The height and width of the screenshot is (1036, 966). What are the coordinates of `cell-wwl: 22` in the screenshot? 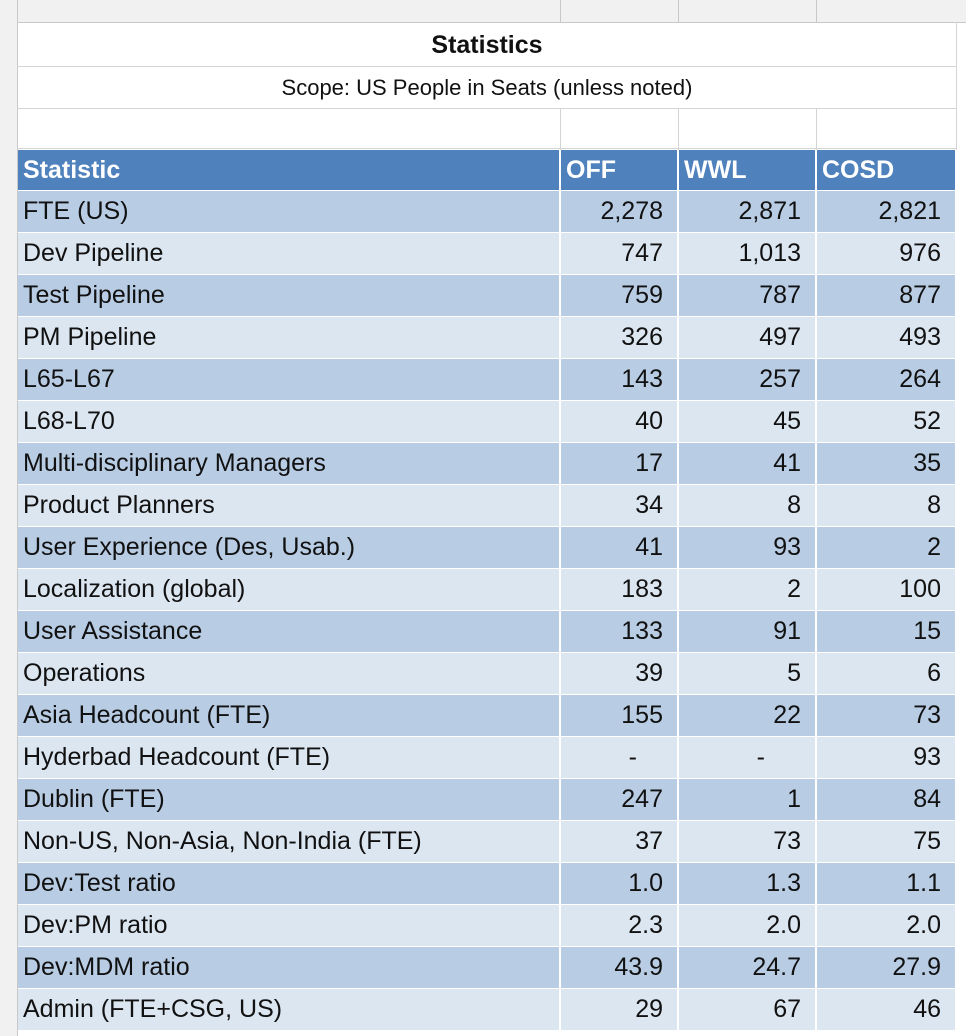 It's located at (747, 715).